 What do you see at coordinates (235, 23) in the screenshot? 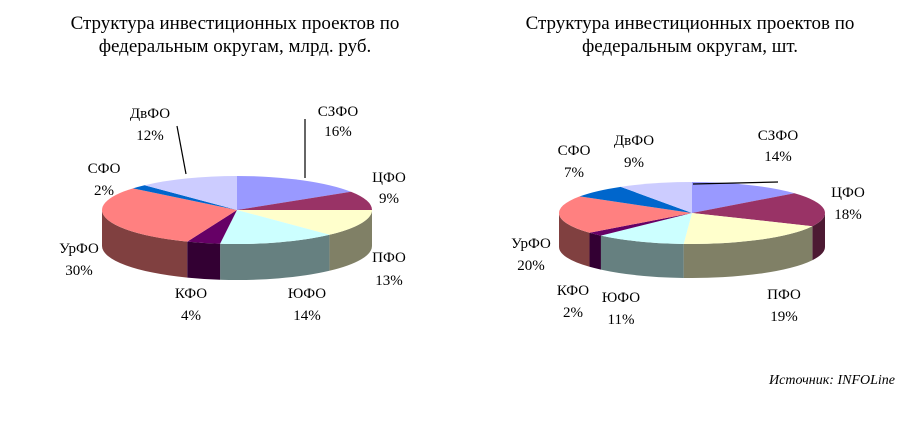
I see `chart-title-rub-line1: Структура инвестиционных проектов по` at bounding box center [235, 23].